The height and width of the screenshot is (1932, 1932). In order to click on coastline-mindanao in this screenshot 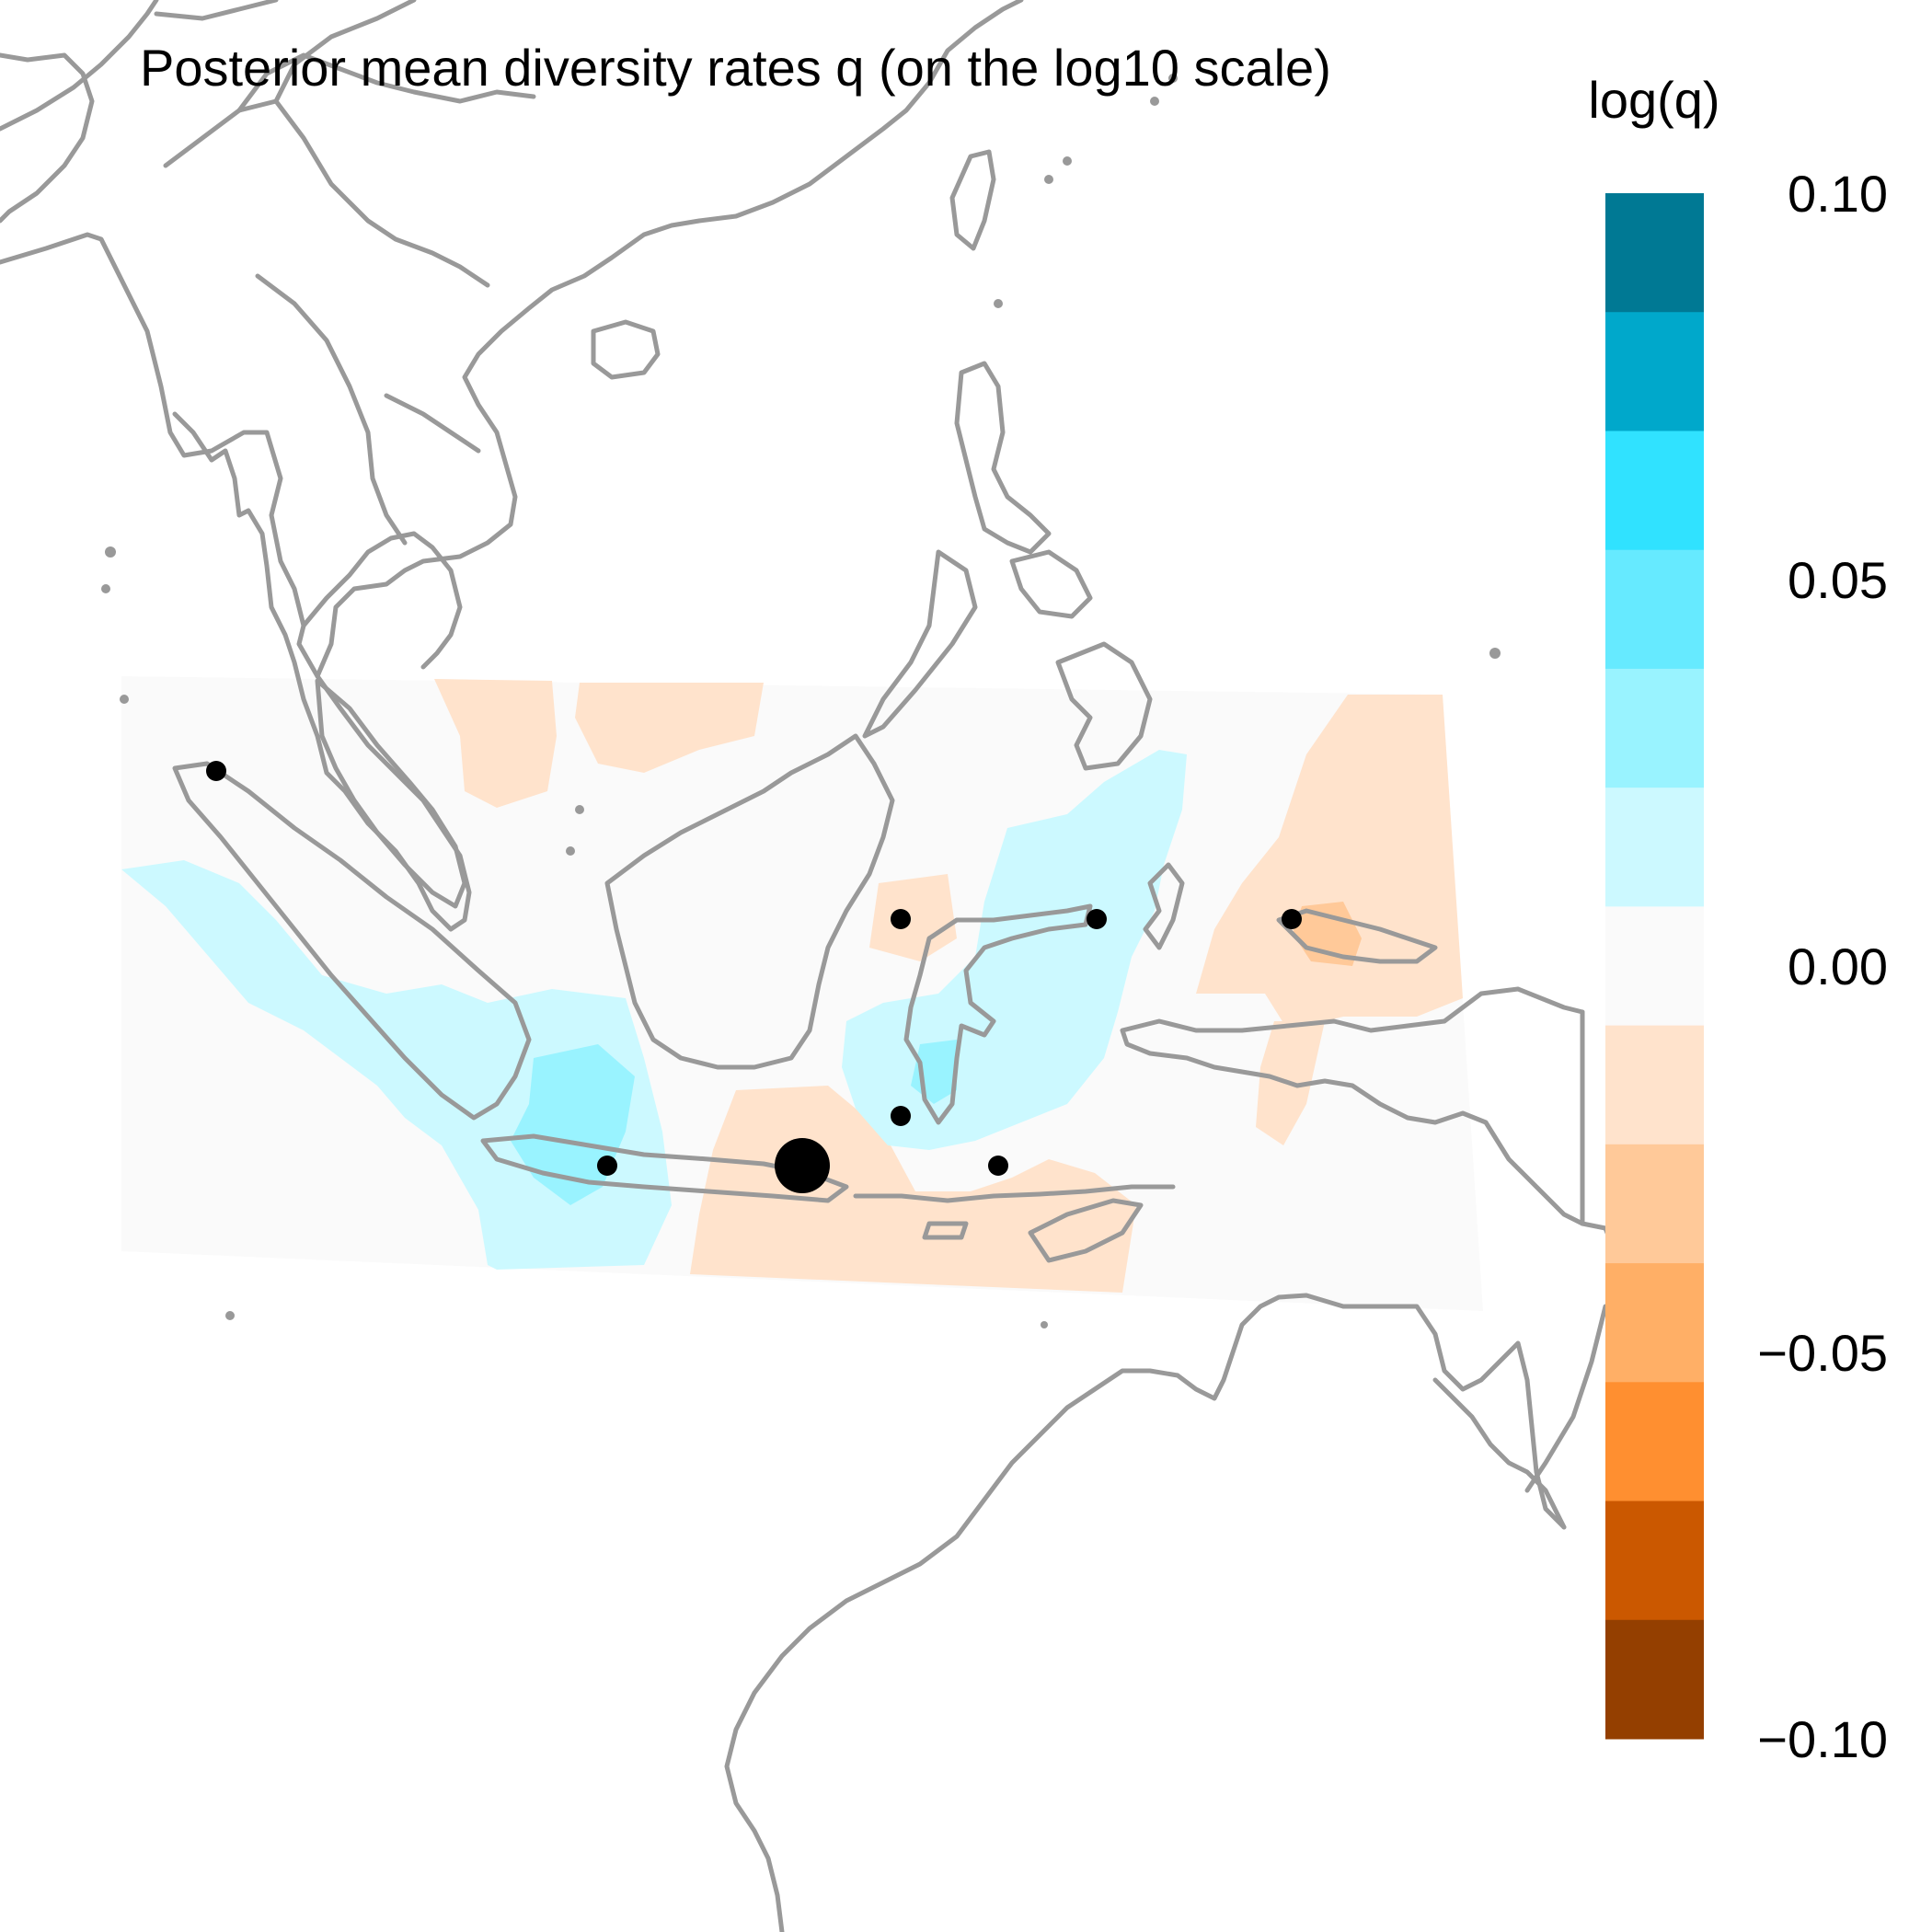, I will do `click(1104, 706)`.